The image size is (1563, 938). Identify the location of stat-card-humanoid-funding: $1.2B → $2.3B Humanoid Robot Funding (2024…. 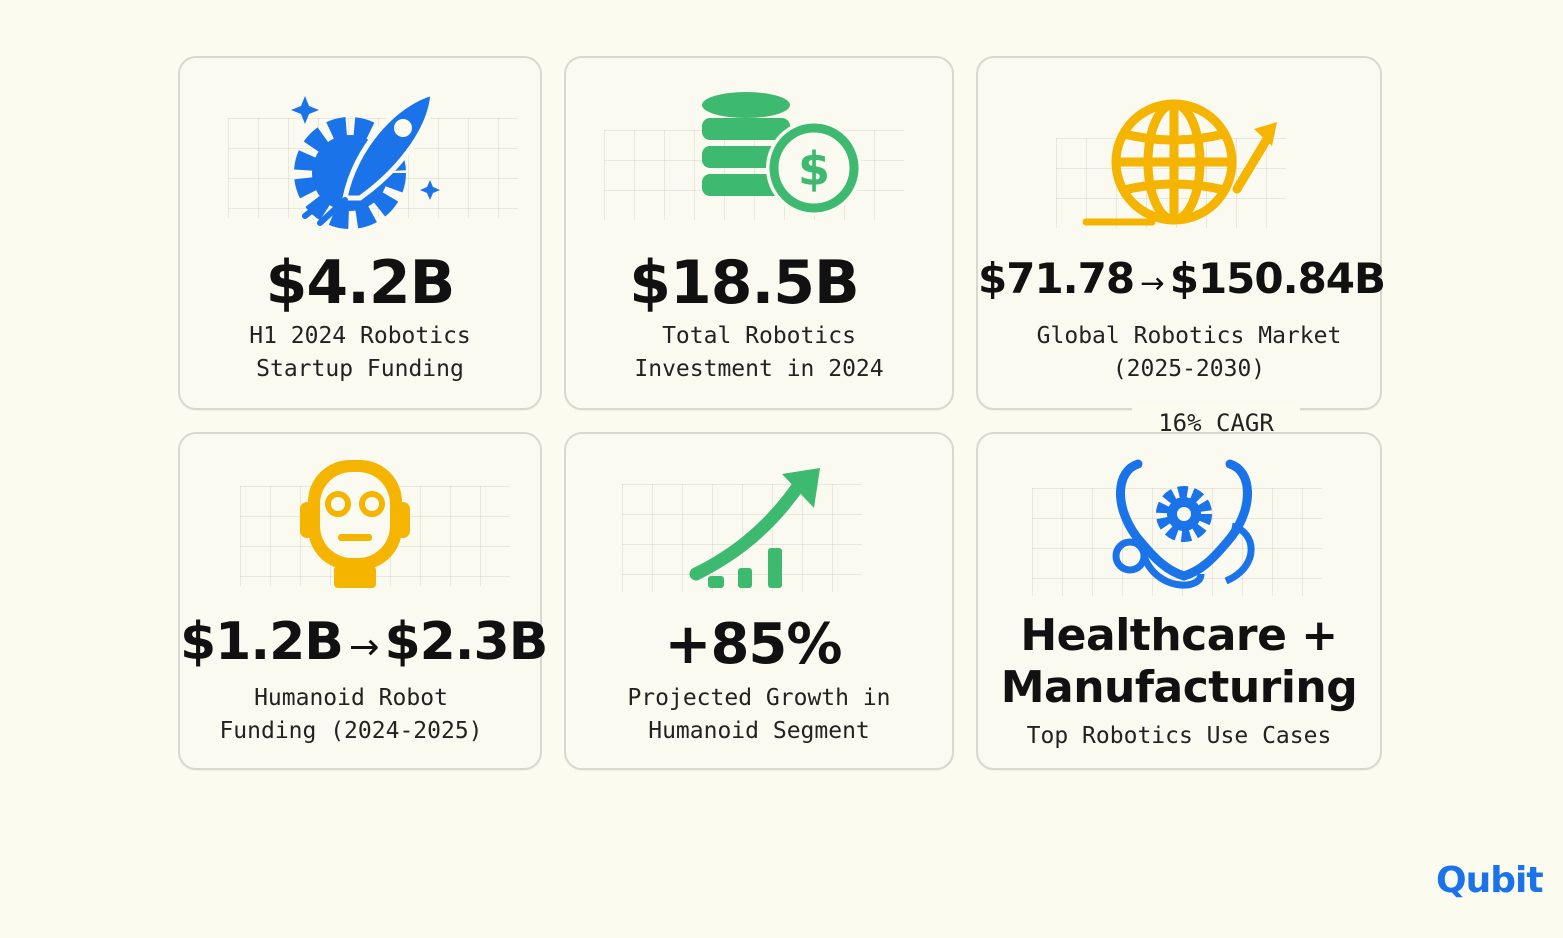
(363, 601).